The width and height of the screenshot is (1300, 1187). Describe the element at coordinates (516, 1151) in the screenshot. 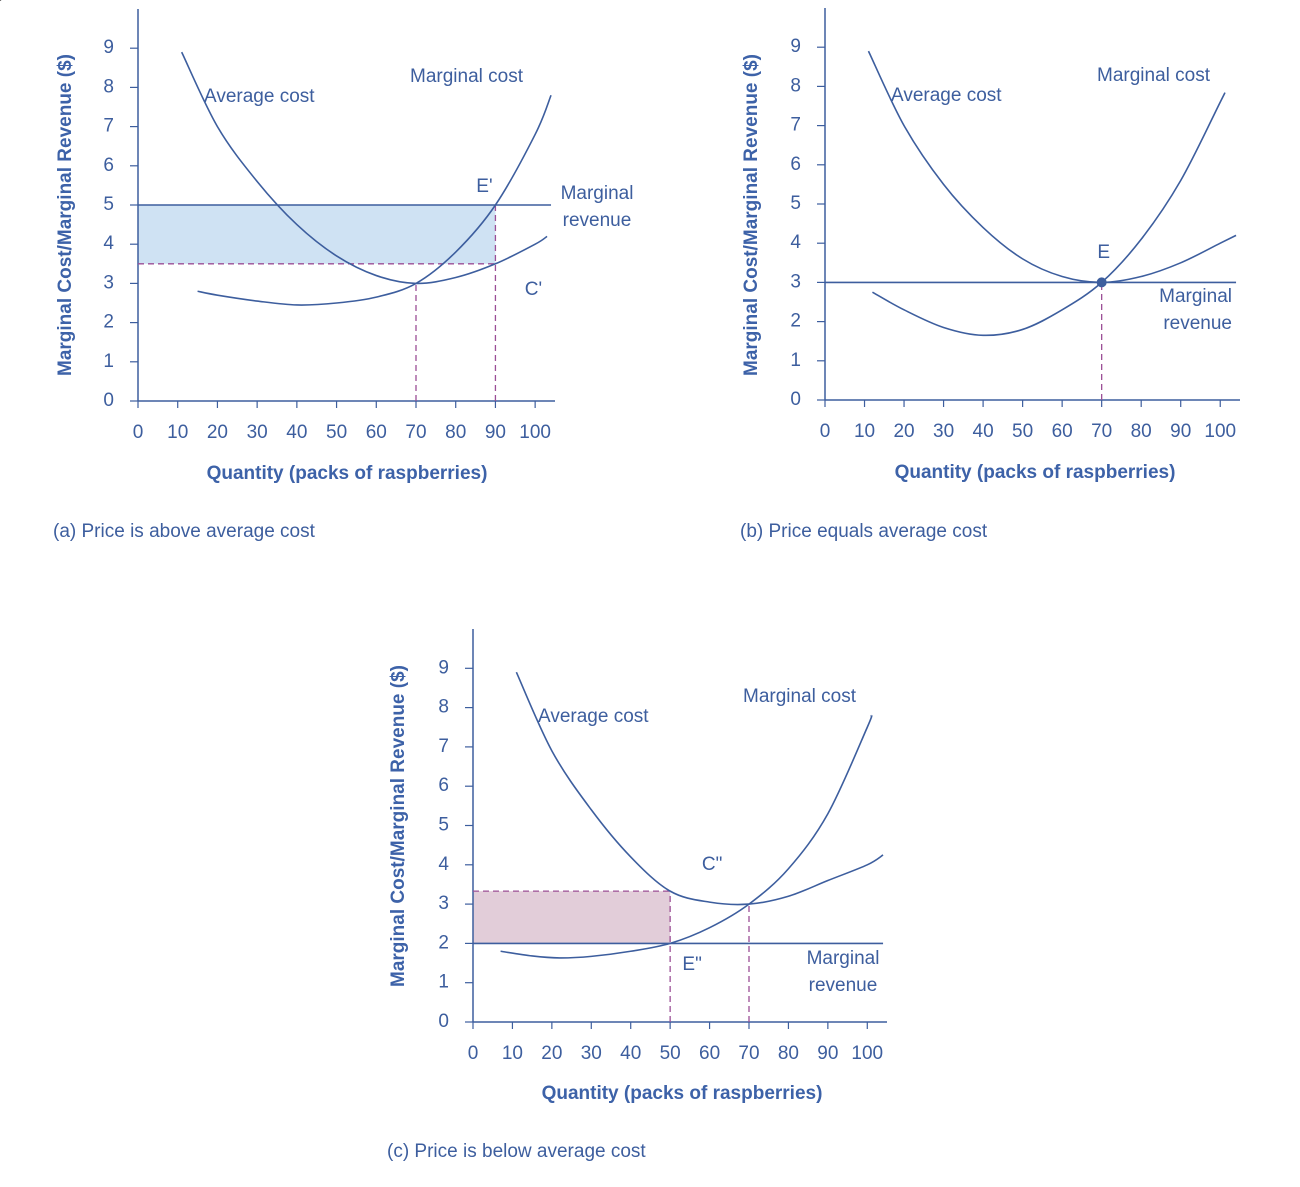

I see `caption: (c) Price is below average cost` at that location.